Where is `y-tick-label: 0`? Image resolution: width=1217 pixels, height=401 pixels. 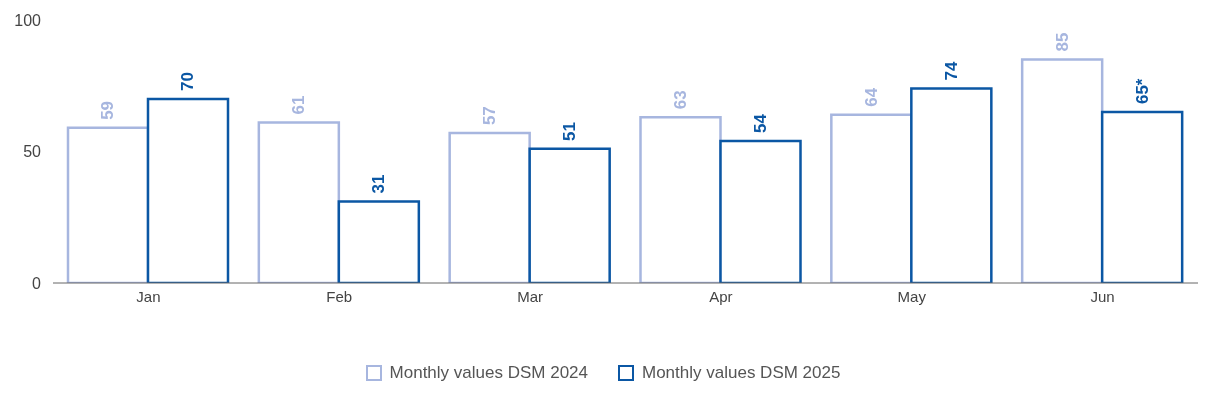
y-tick-label: 0 is located at coordinates (37, 283).